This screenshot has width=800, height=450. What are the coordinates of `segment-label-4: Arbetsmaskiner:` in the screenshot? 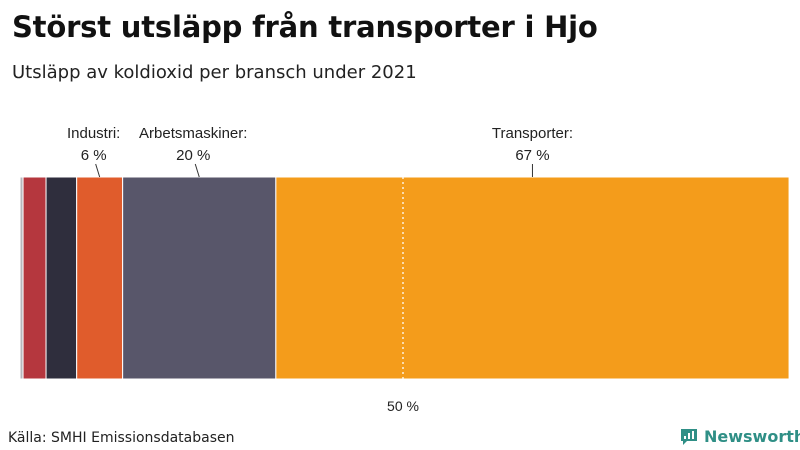 It's located at (193, 133).